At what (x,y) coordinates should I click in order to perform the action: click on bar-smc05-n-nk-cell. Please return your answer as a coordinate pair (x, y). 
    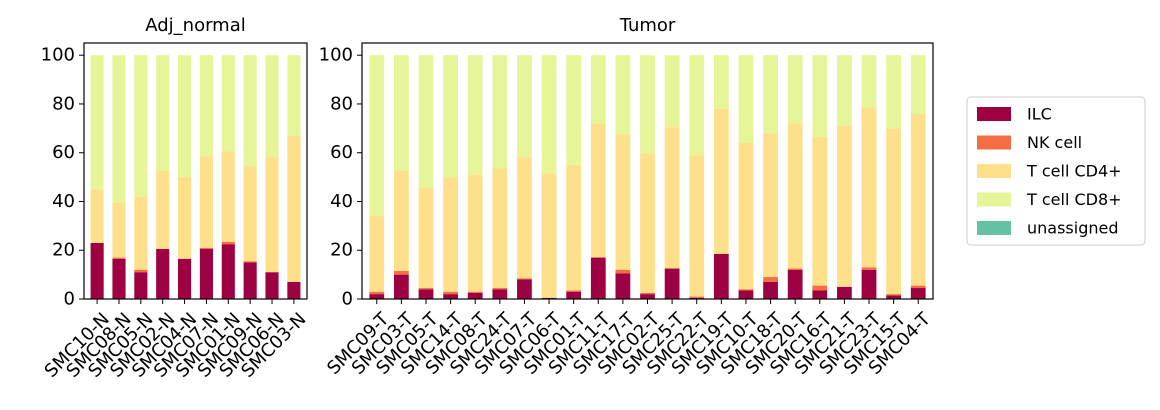
    Looking at the image, I should click on (141, 271).